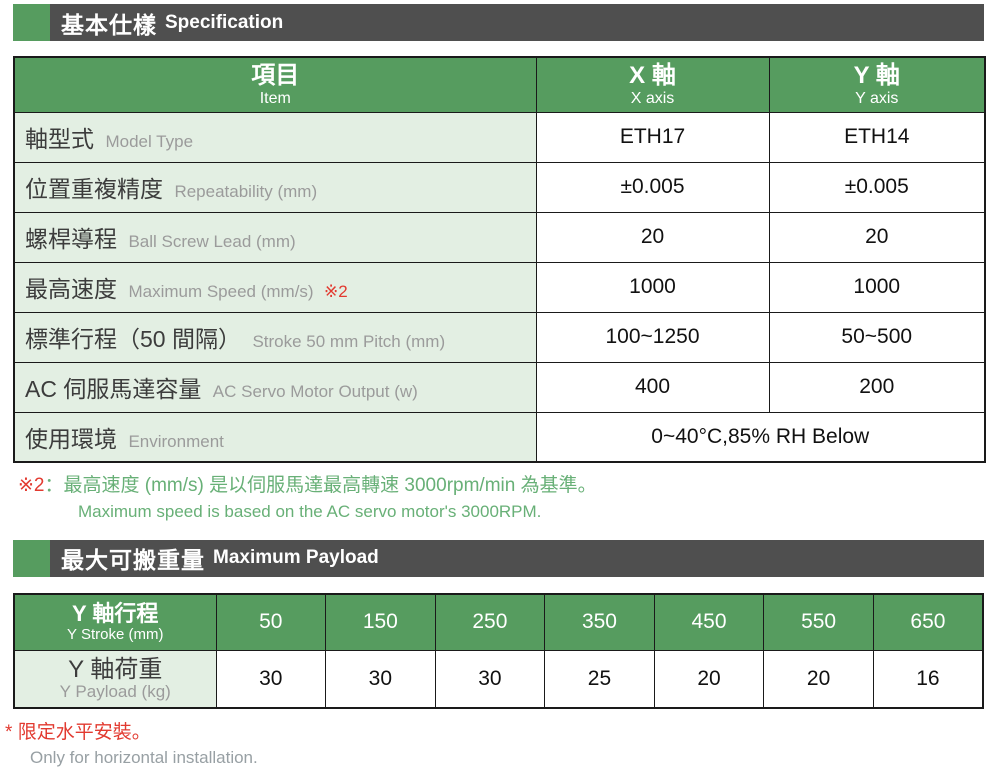 The height and width of the screenshot is (784, 997). I want to click on label-zh: 最高速度, so click(71, 289).